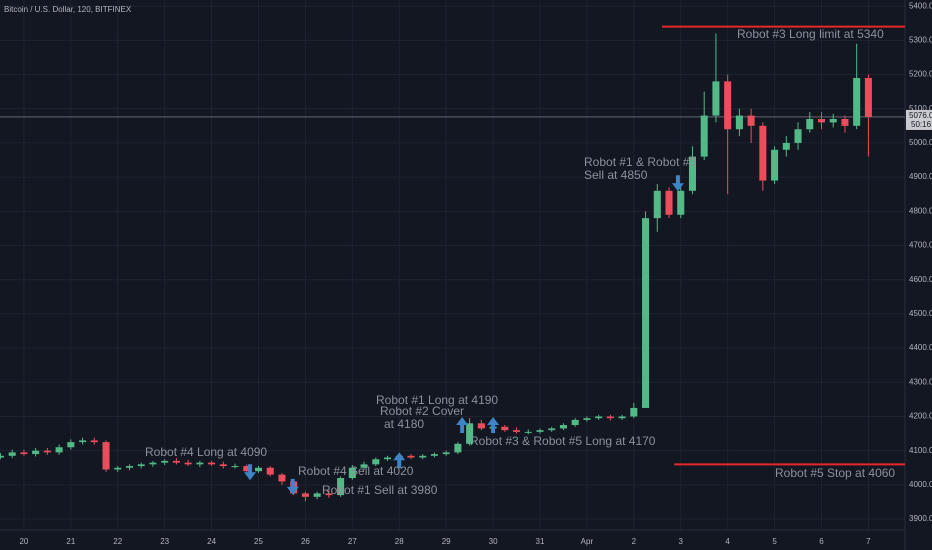 The image size is (932, 550). I want to click on y-tick-label: 4600.0, so click(920, 279).